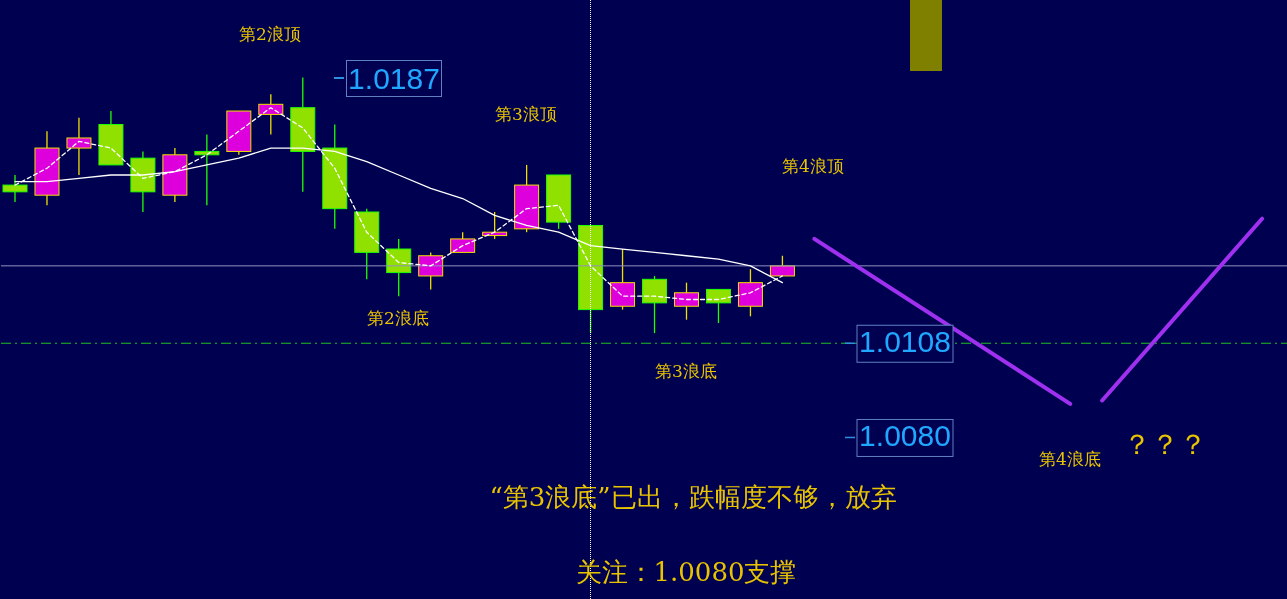 The width and height of the screenshot is (1287, 599). Describe the element at coordinates (1165, 445) in the screenshot. I see `annotation: ？？？` at that location.